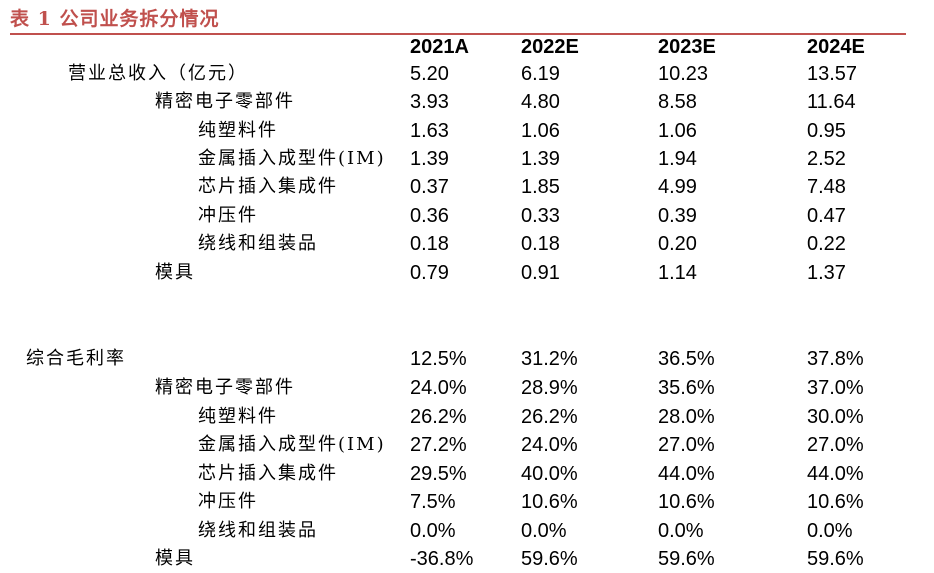 Image resolution: width=934 pixels, height=573 pixels. What do you see at coordinates (677, 159) in the screenshot?
I see `cell-2023e: 1.94` at bounding box center [677, 159].